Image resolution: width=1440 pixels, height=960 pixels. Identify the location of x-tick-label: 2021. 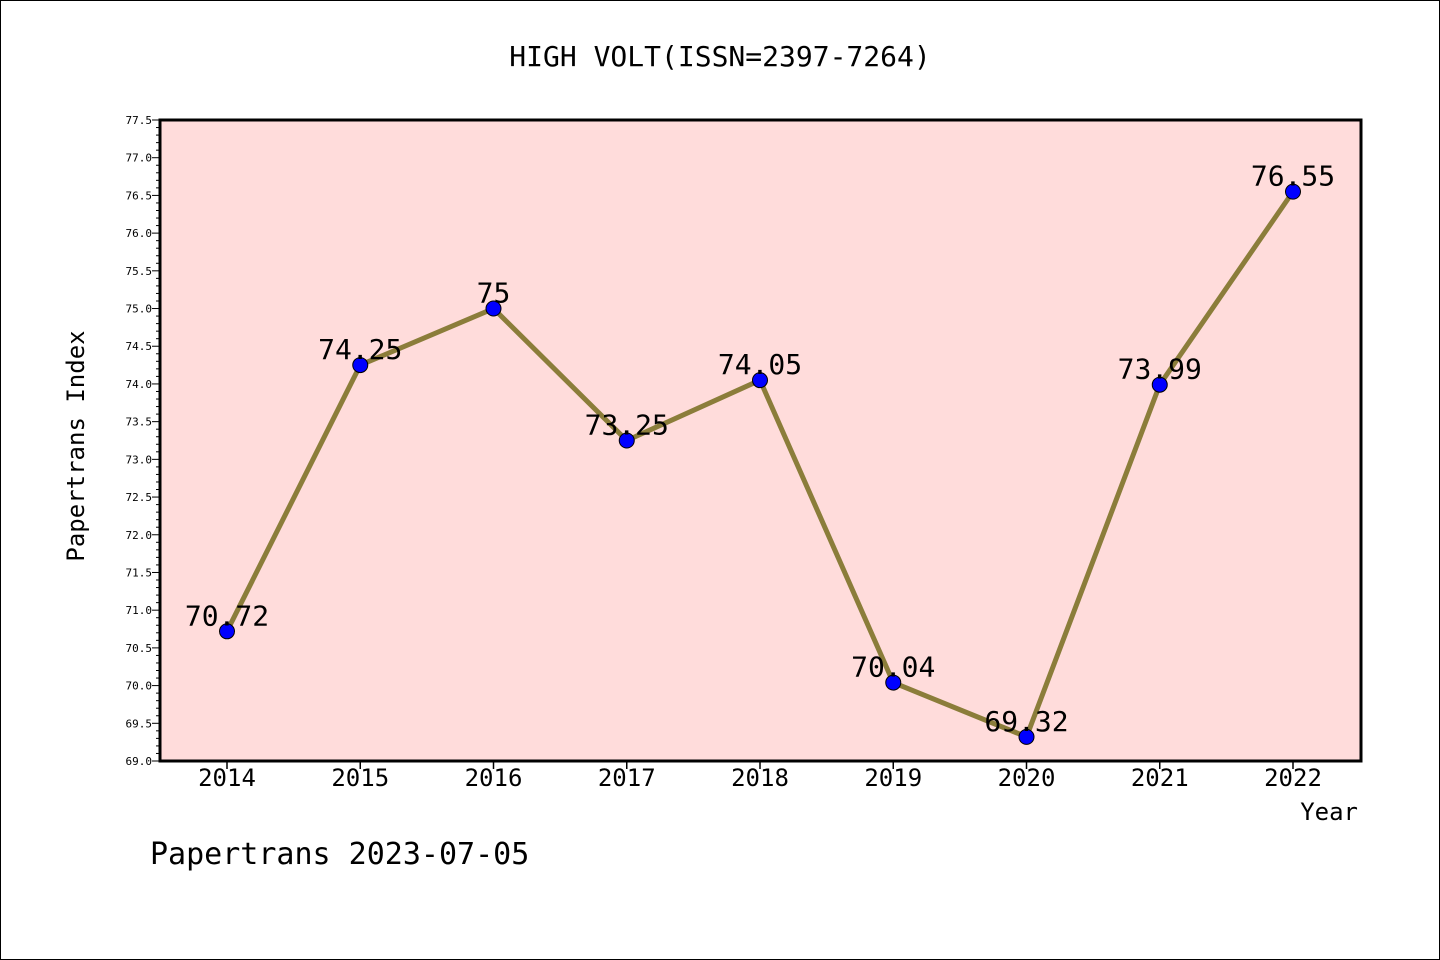
(1160, 778).